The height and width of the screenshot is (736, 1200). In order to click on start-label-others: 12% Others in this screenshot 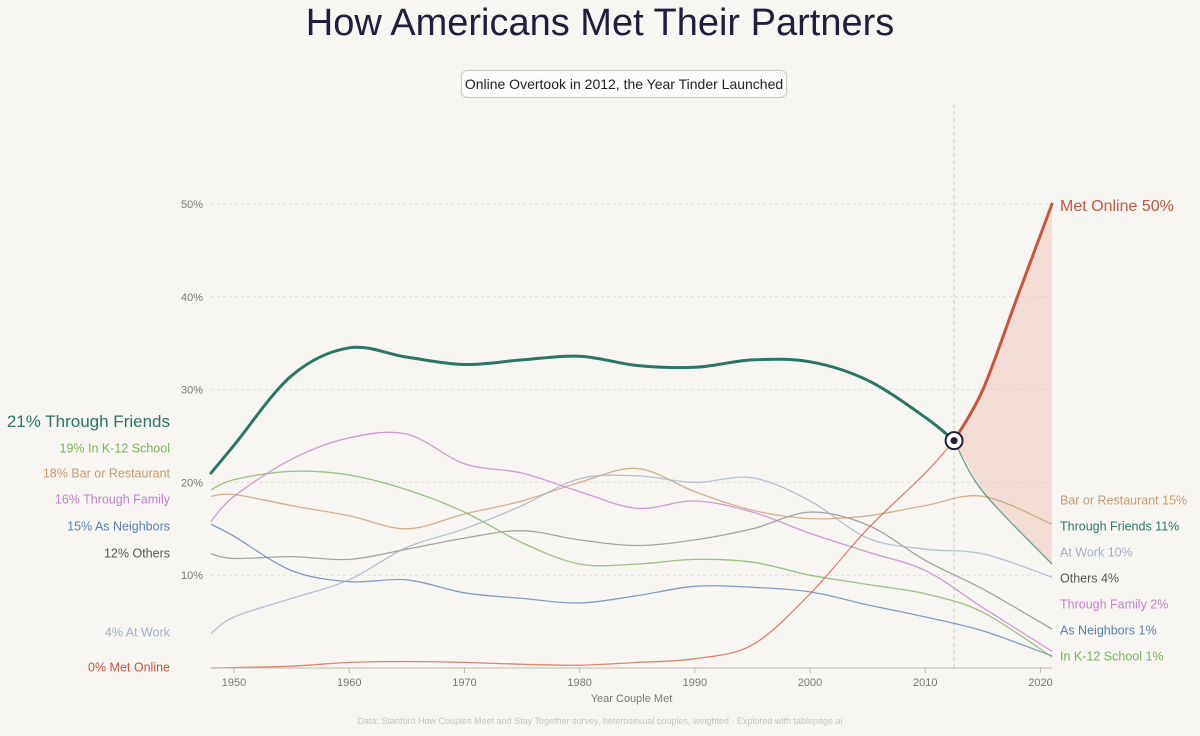, I will do `click(137, 554)`.